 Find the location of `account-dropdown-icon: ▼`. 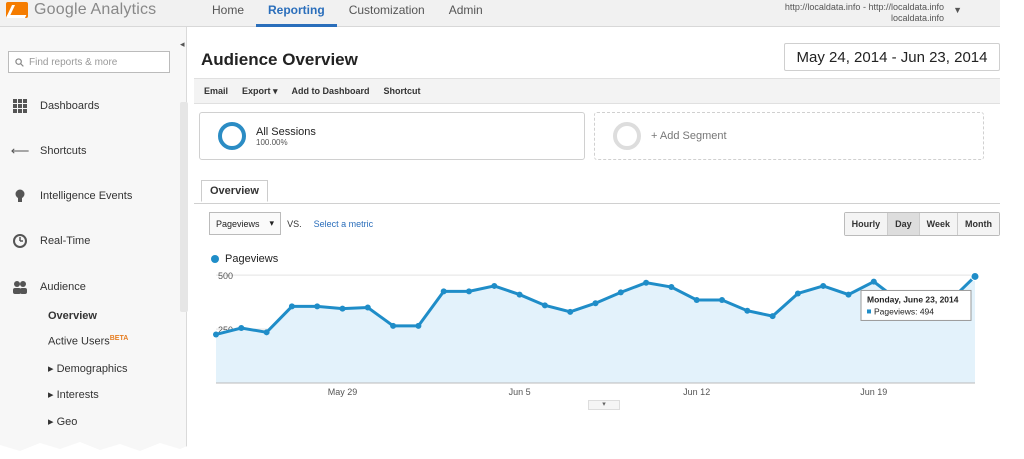

account-dropdown-icon: ▼ is located at coordinates (957, 10).